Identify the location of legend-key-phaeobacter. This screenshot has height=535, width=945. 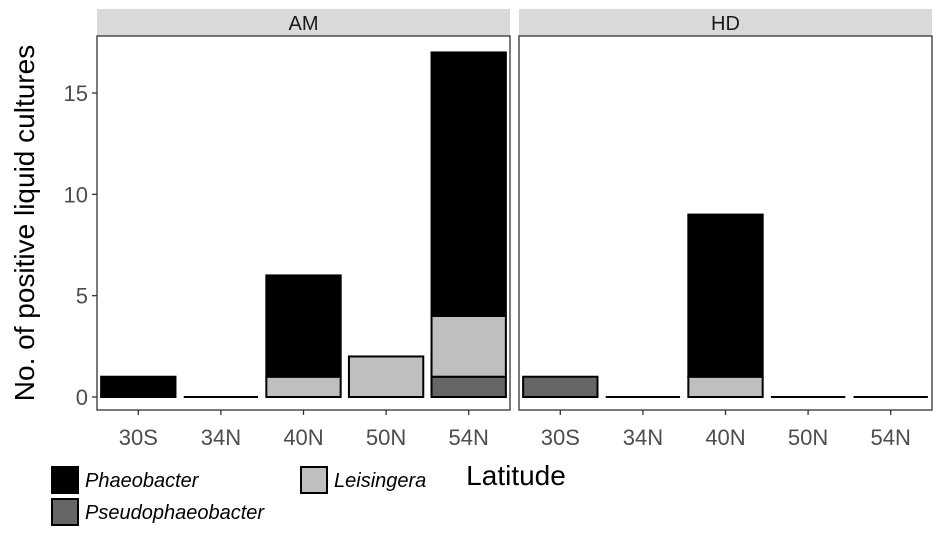
(65, 480).